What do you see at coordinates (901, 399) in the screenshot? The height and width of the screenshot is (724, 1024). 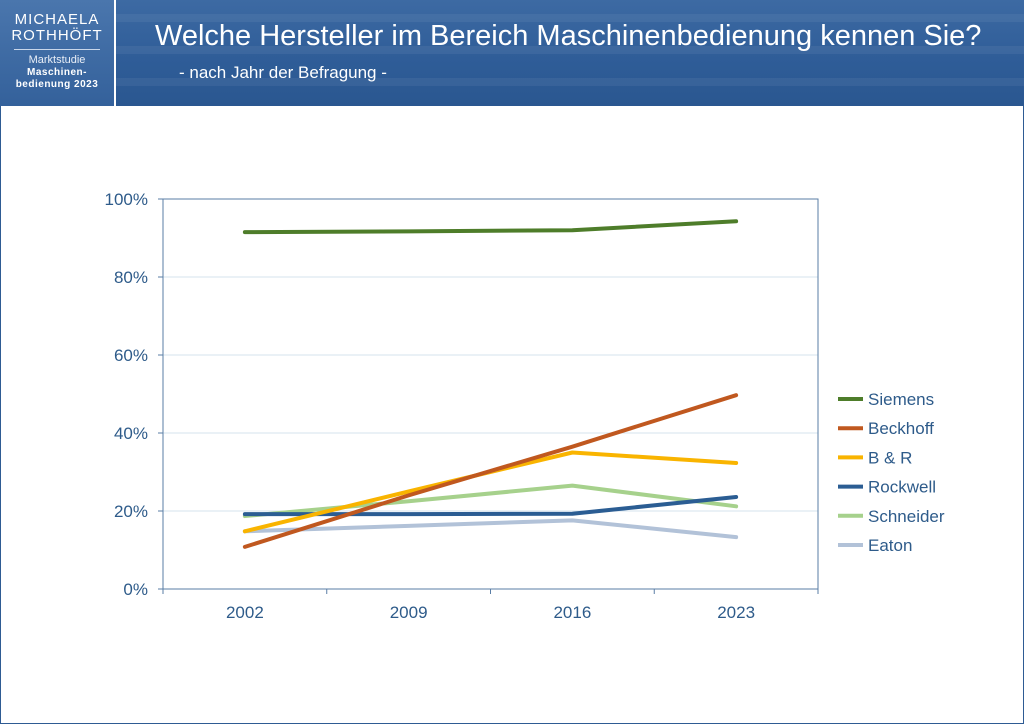 I see `legend-label: Siemens` at bounding box center [901, 399].